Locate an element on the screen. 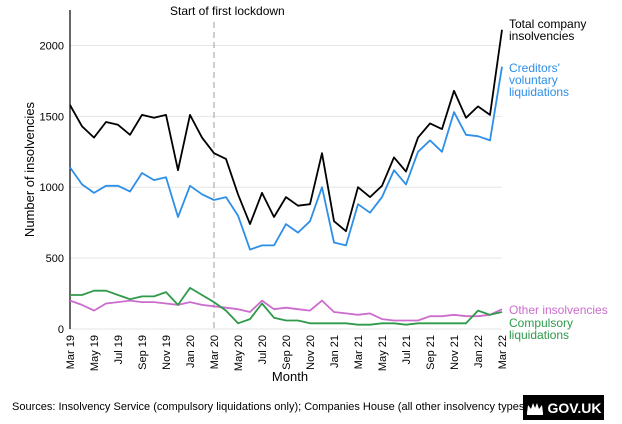  x-tick-label: Nov 21 is located at coordinates (455, 352).